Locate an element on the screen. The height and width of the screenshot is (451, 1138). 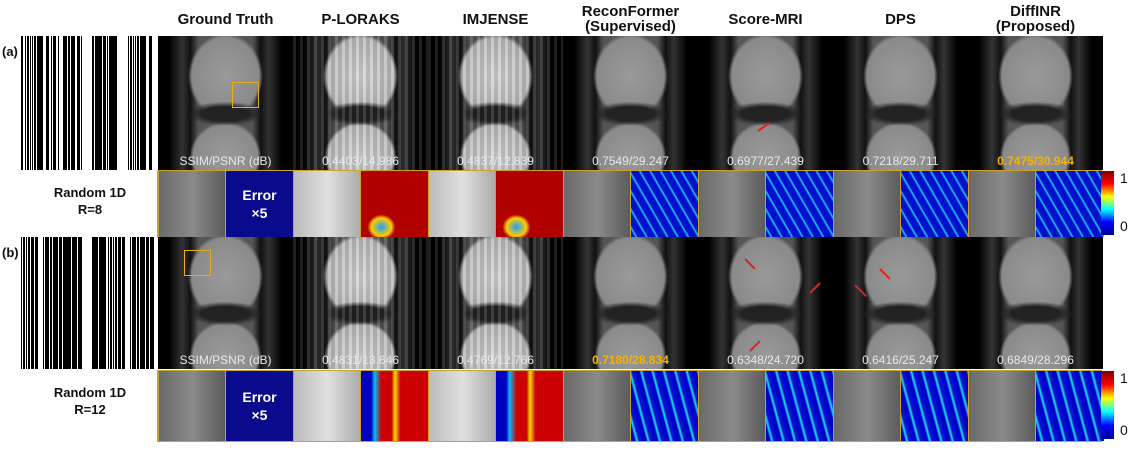
column-subtitle: (Supervised) is located at coordinates (630, 26).